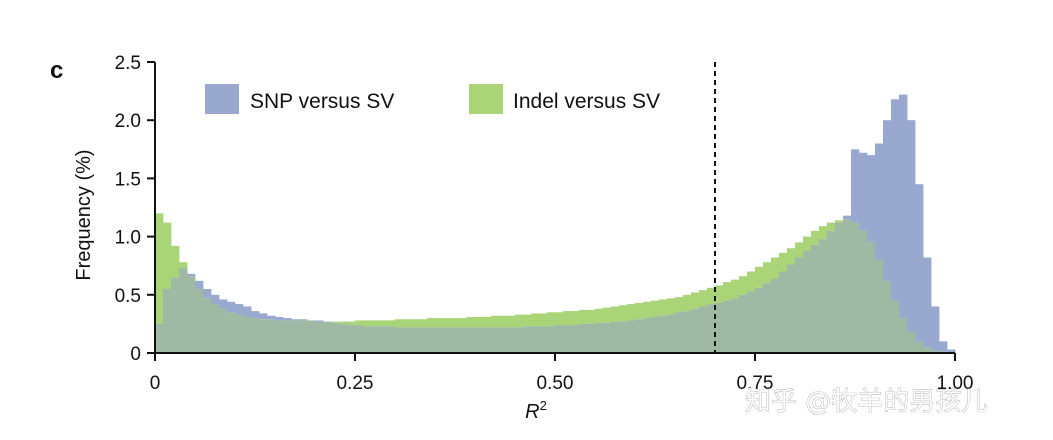  I want to click on y-tick-label: 1.5, so click(128, 179).